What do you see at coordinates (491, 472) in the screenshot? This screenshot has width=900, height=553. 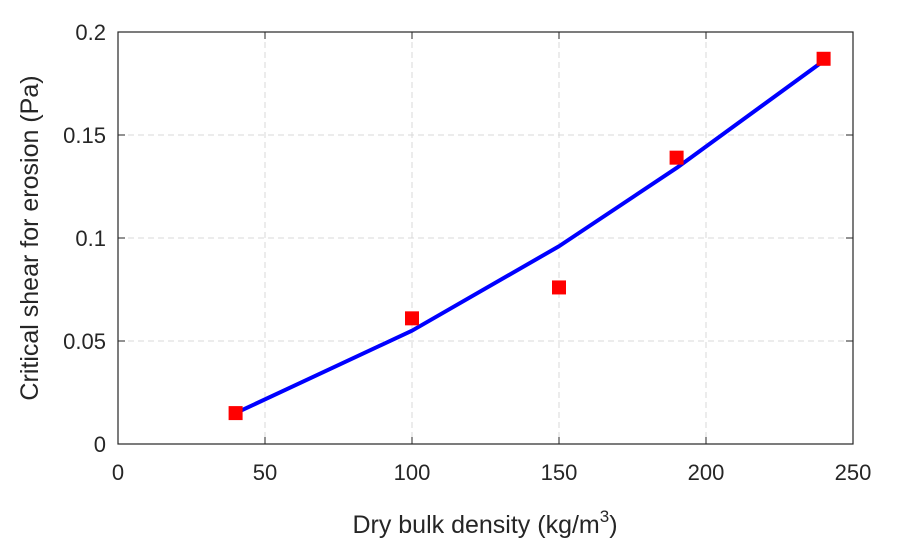 I see `x-tick-labels: 0 50 100 150 200 250` at bounding box center [491, 472].